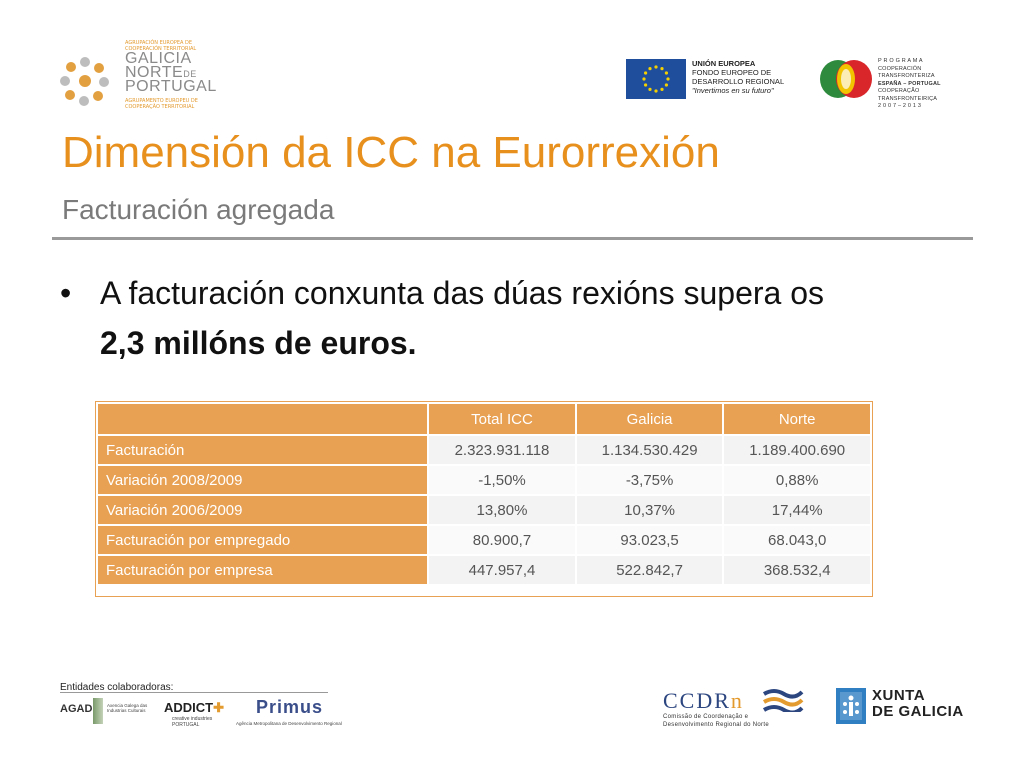  I want to click on eu-line-1: UNIÓN EUROPEA, so click(724, 63).